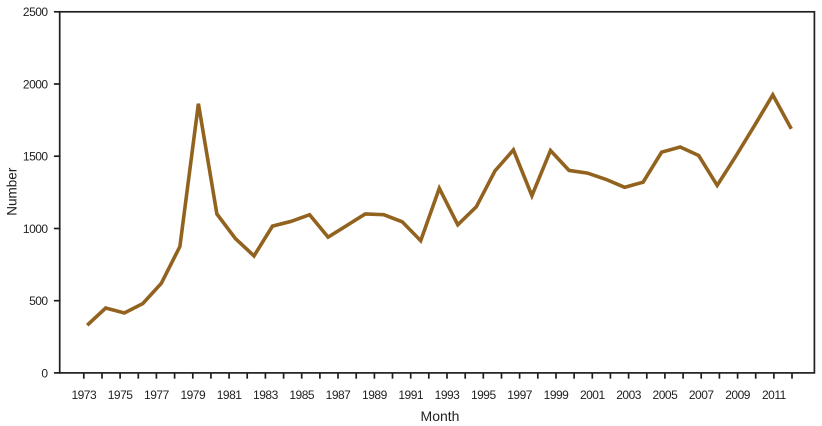 This screenshot has width=822, height=426. What do you see at coordinates (484, 395) in the screenshot?
I see `svg-text: 1995` at bounding box center [484, 395].